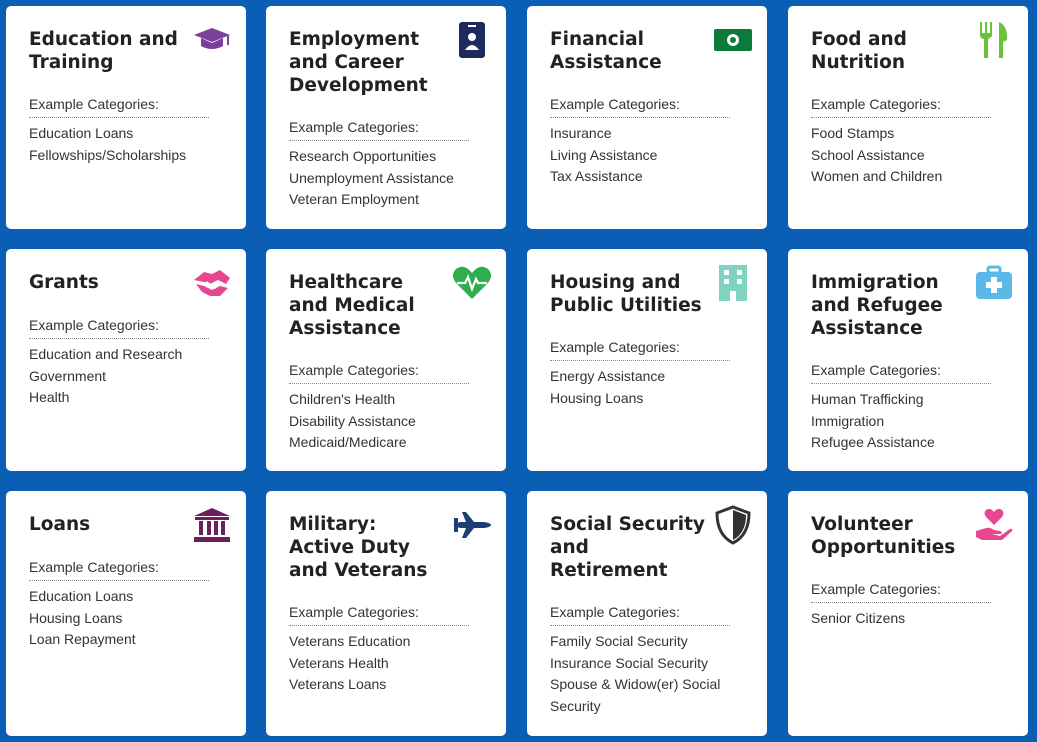  Describe the element at coordinates (859, 51) in the screenshot. I see `card-title: Food and Nutrition` at that location.